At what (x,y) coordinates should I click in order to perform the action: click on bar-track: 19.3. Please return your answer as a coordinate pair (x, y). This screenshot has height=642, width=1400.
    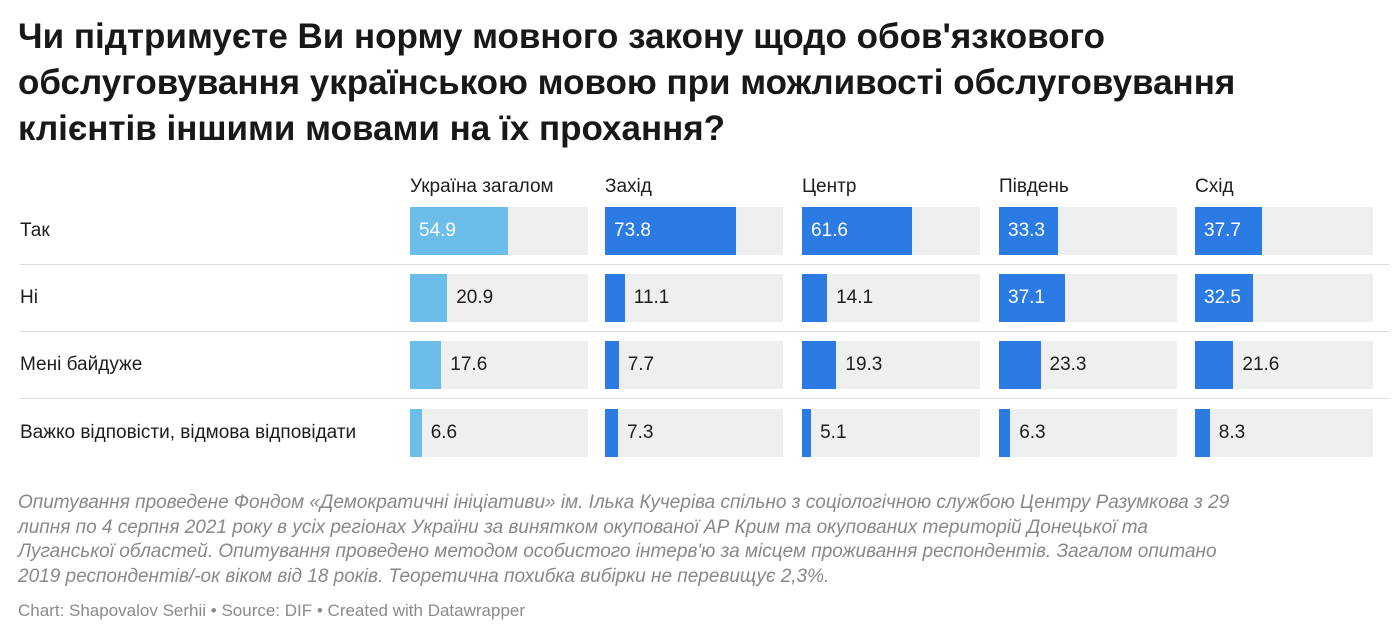
    Looking at the image, I should click on (891, 365).